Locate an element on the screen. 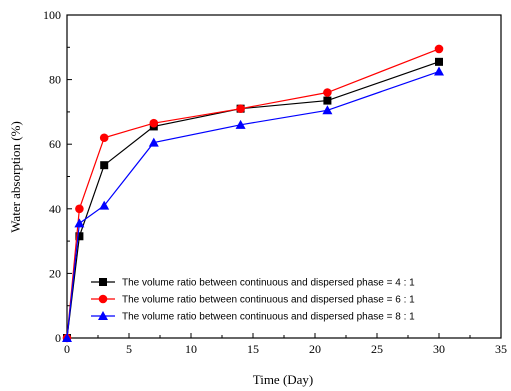 The height and width of the screenshot is (391, 511). y-tick-label: 80 is located at coordinates (55, 80).